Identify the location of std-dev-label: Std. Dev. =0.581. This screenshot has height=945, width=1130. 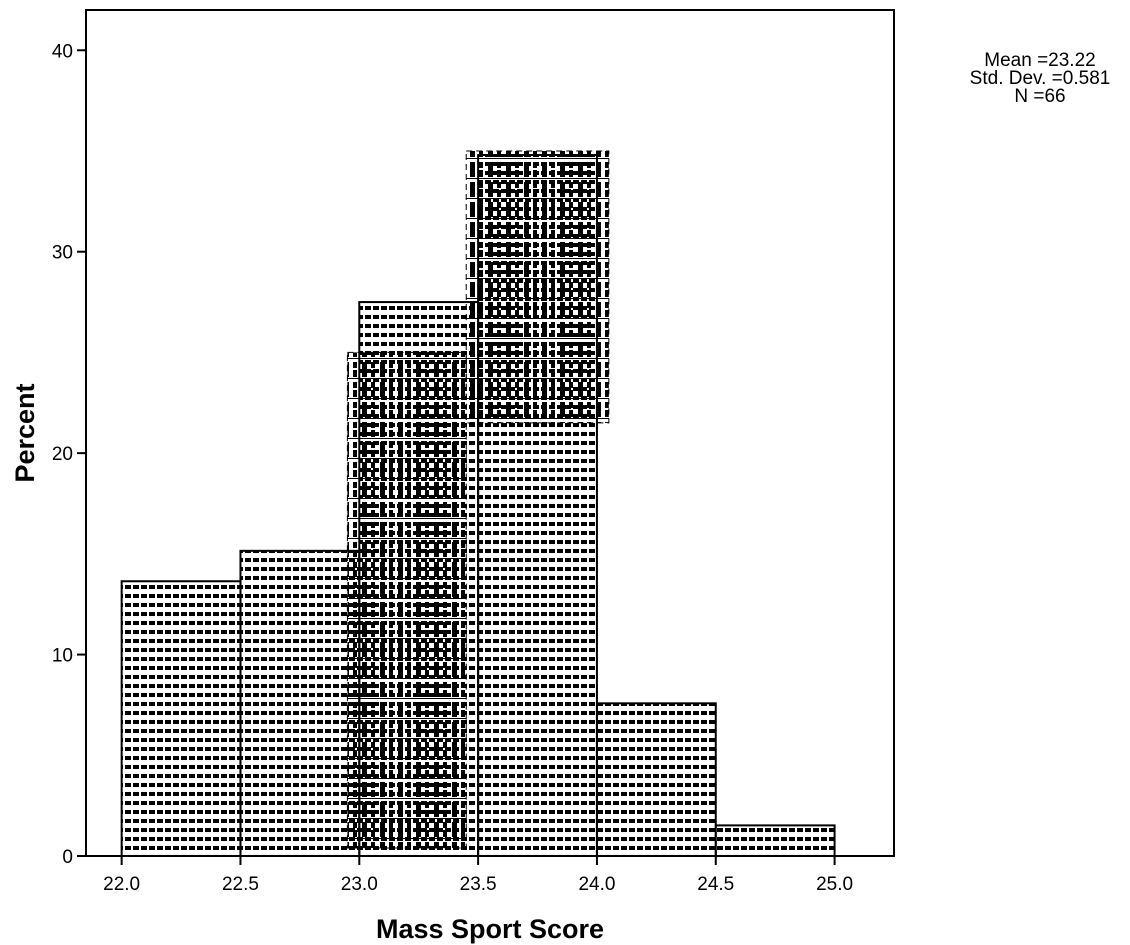
(1040, 78).